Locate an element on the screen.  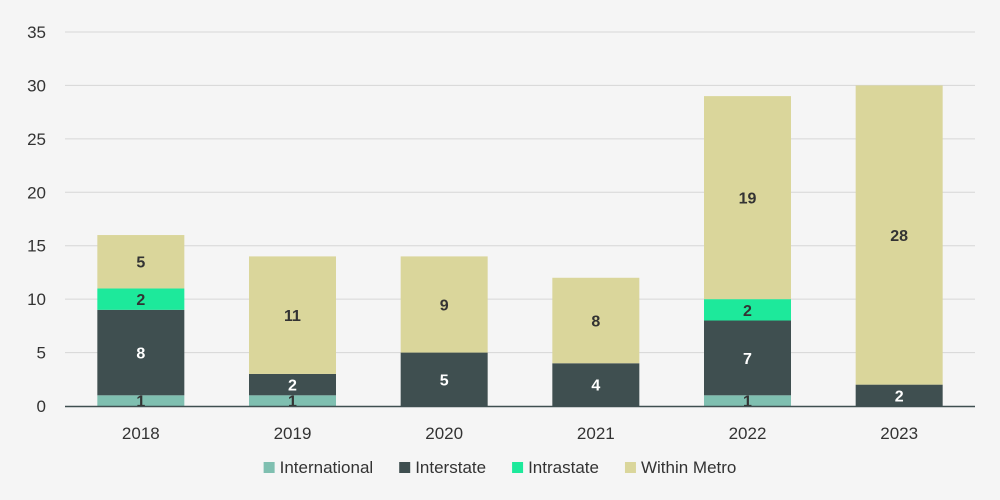
x-tick-label: 2019 is located at coordinates (293, 433).